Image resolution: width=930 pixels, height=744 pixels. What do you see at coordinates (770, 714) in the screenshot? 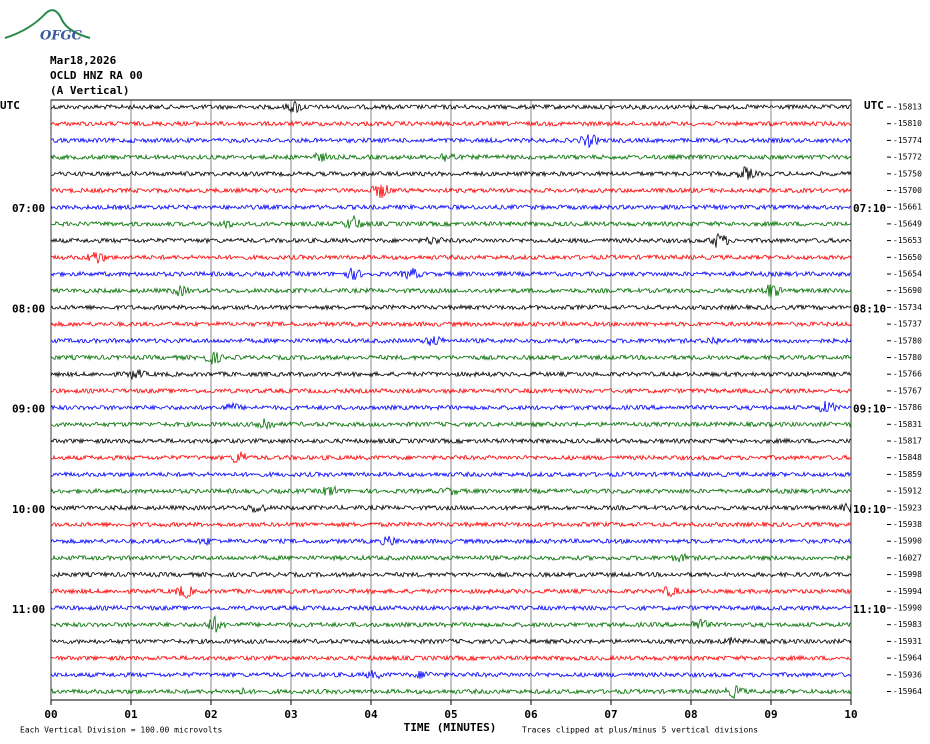
I see `x-tick-label: 09` at bounding box center [770, 714].